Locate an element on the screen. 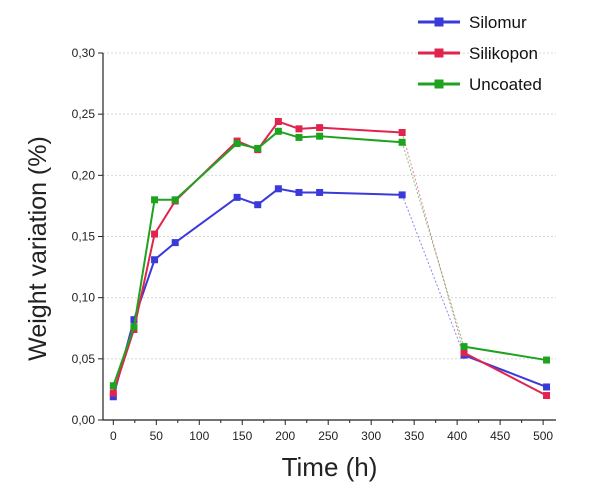 The height and width of the screenshot is (497, 594). y-tick-label: 0,30 is located at coordinates (84, 53).